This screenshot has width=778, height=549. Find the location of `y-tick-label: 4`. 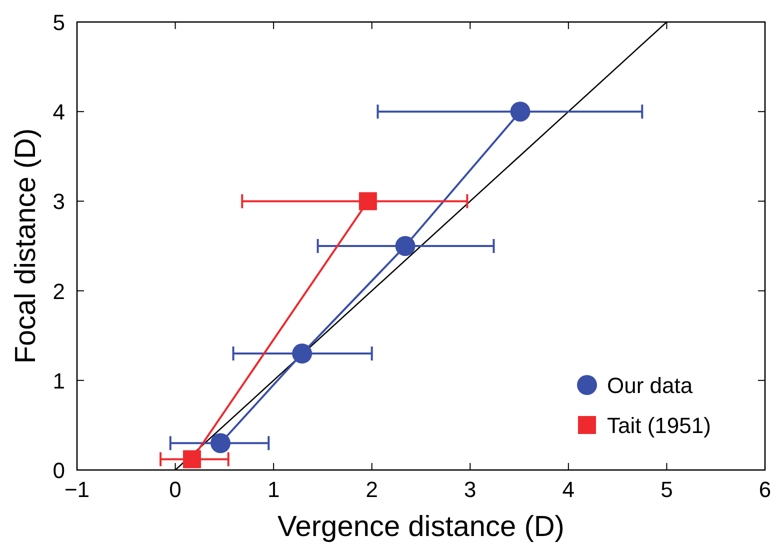

y-tick-label: 4 is located at coordinates (58, 112).